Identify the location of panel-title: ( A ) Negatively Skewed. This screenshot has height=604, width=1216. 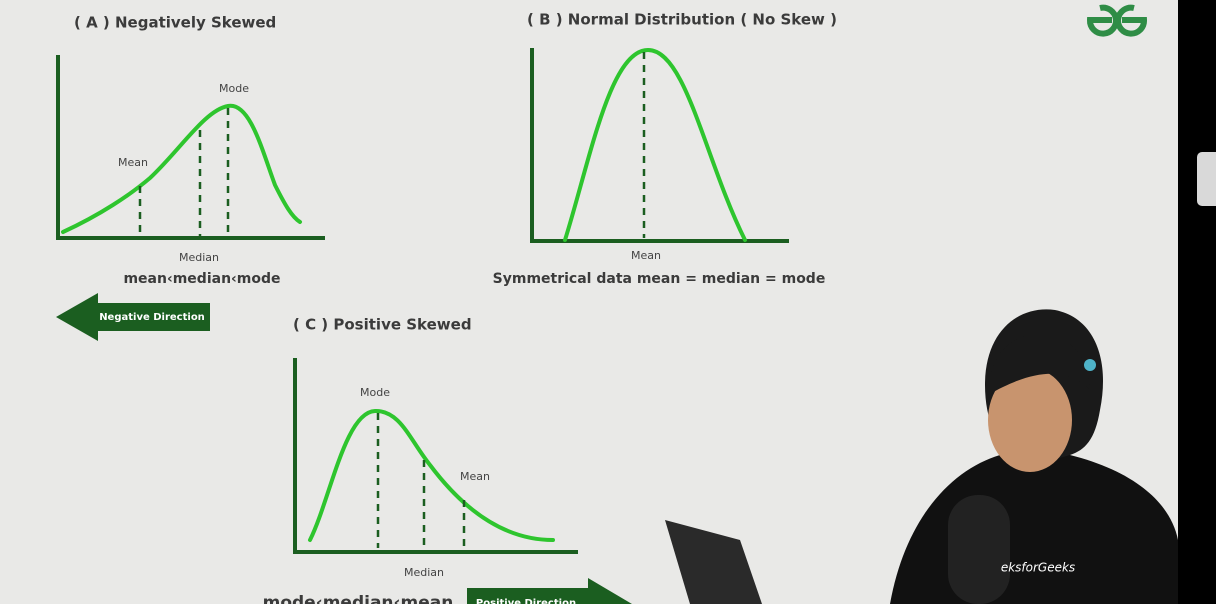
(175, 23).